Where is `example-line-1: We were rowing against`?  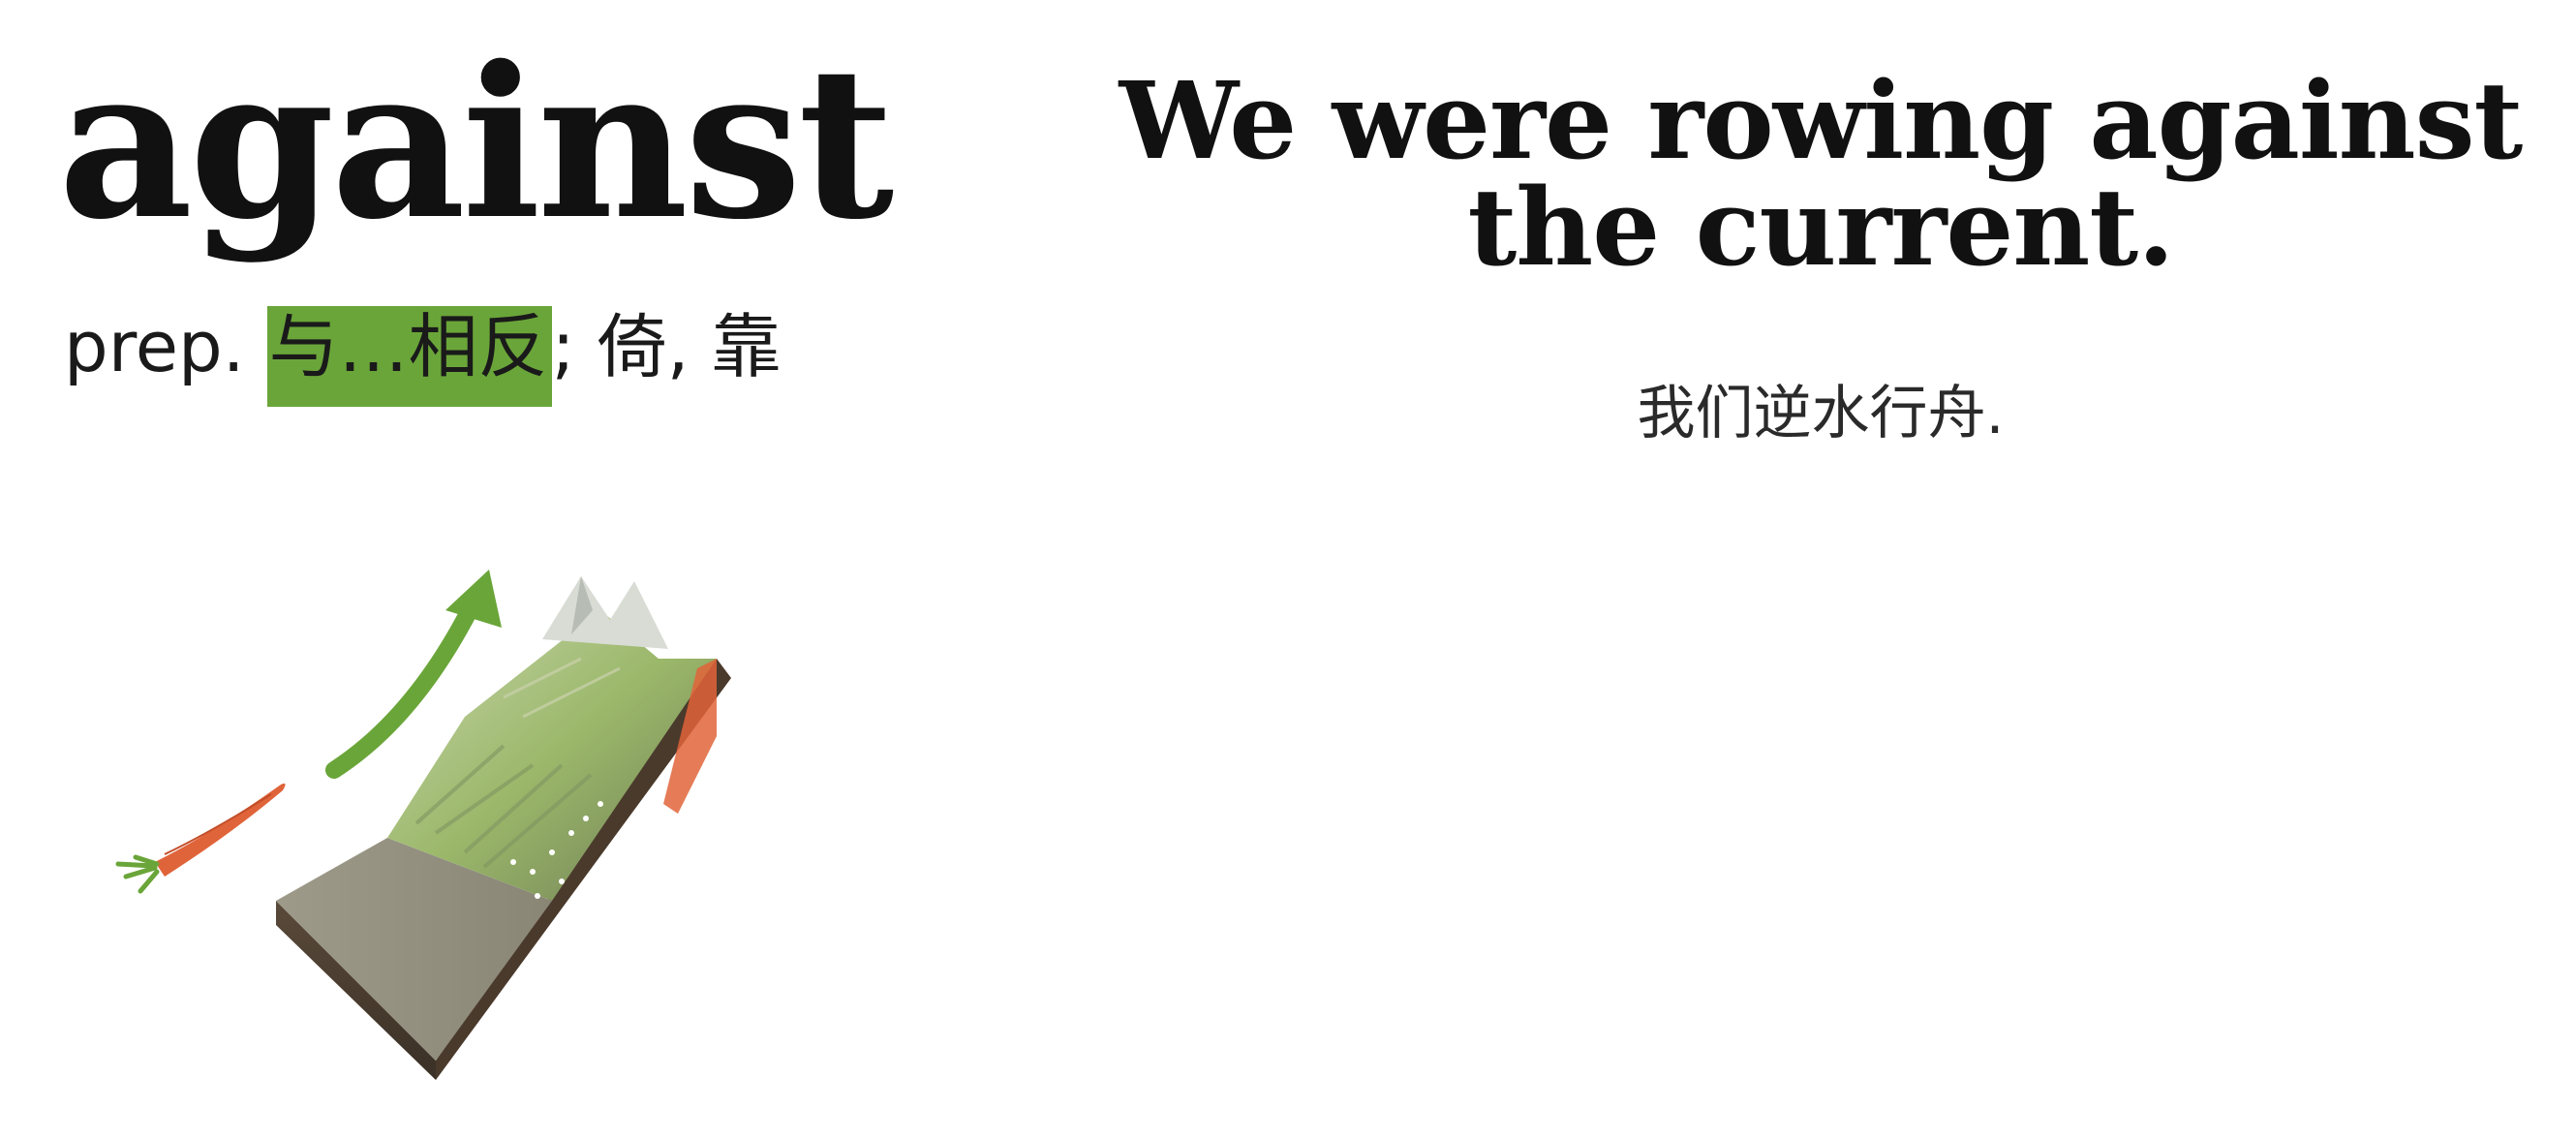 example-line-1: We were rowing against is located at coordinates (1821, 120).